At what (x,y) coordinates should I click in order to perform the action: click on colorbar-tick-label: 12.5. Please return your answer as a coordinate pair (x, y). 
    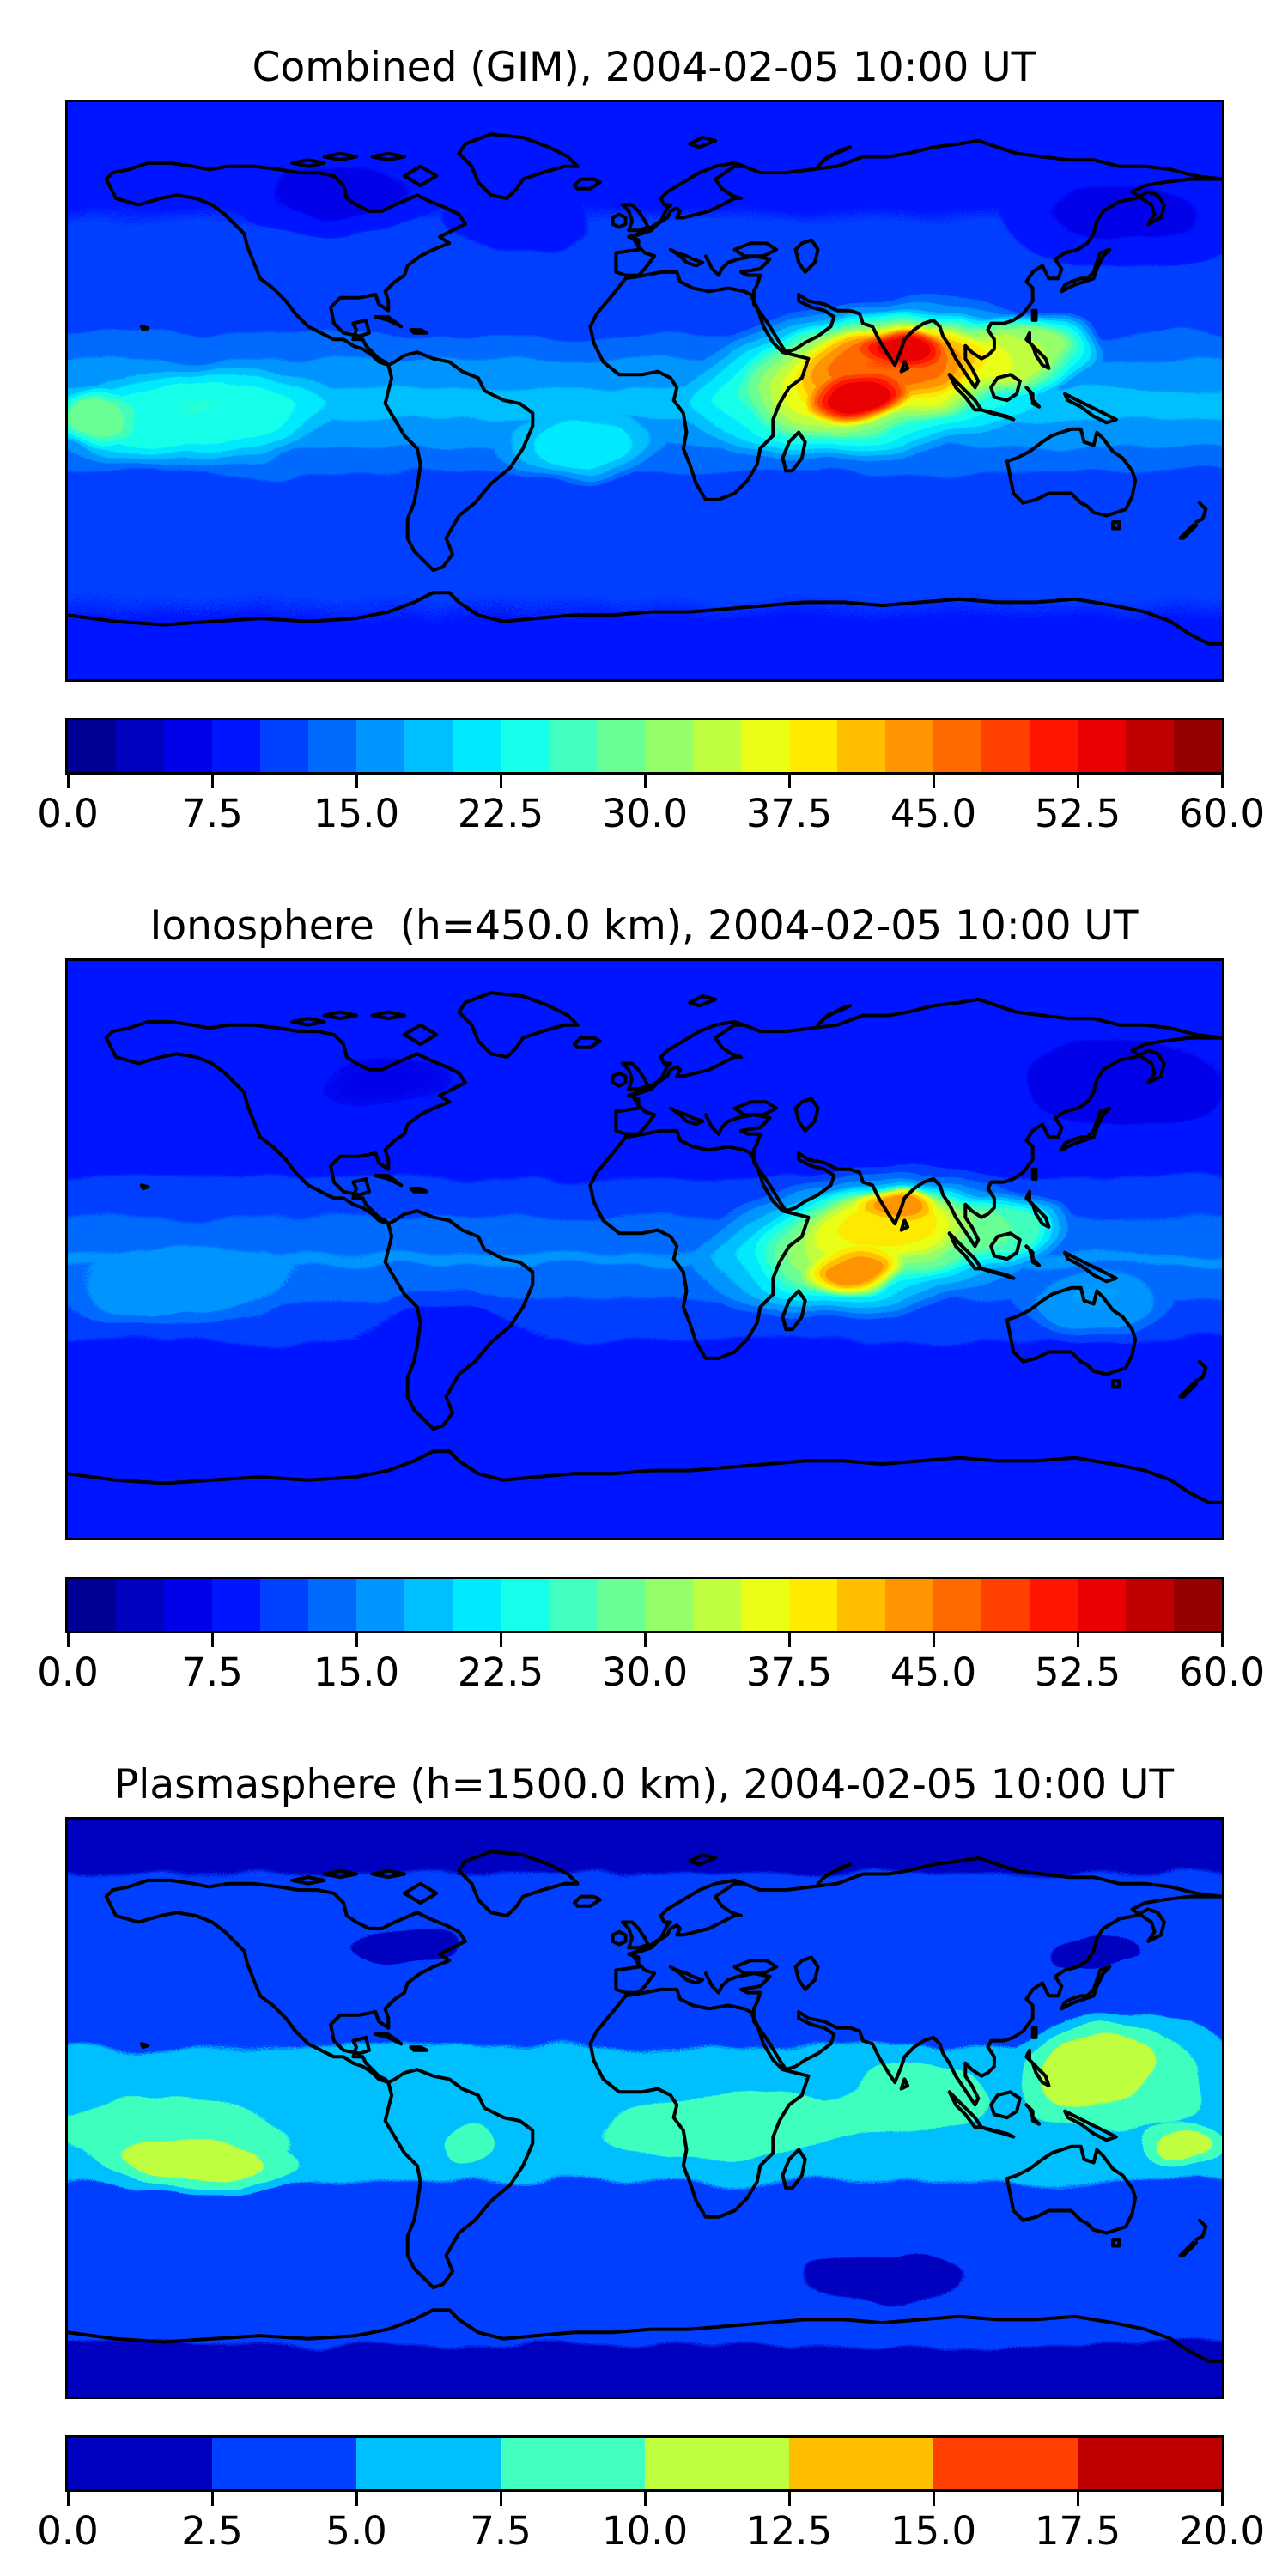
    Looking at the image, I should click on (789, 2531).